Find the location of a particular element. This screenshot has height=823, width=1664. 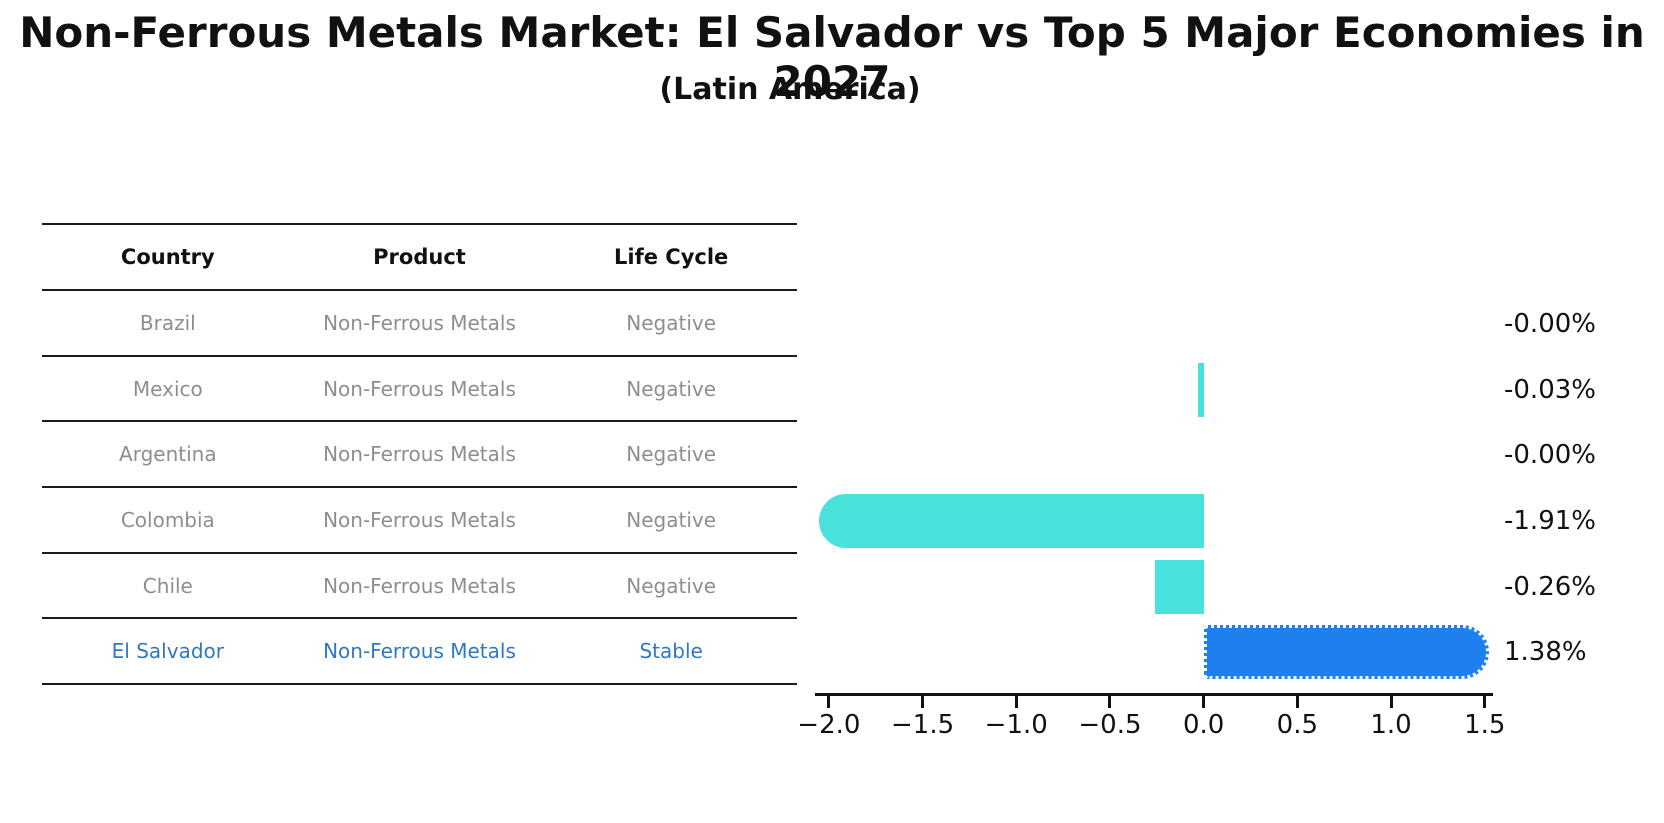

column-header-product: Product is located at coordinates (419, 257).